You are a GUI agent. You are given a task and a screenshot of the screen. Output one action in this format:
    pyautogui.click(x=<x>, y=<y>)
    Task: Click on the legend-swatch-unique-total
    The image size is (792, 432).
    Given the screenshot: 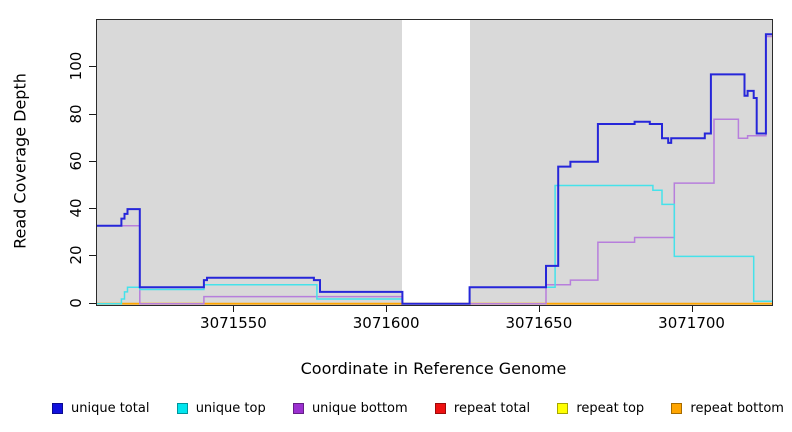 What is the action you would take?
    pyautogui.click(x=57, y=408)
    